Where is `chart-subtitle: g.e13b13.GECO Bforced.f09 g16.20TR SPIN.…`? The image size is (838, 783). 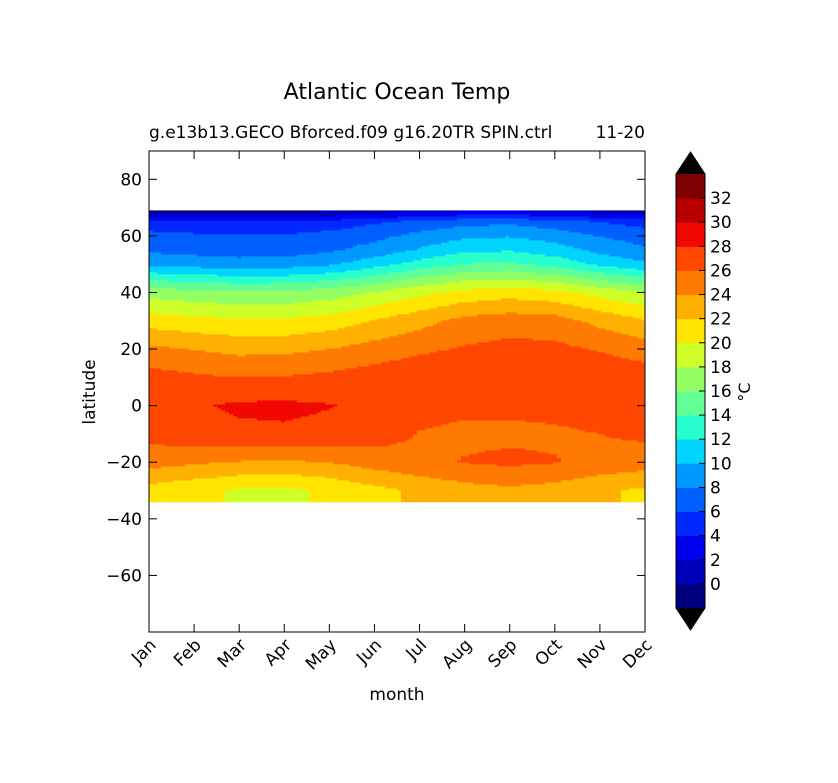 chart-subtitle: g.e13b13.GECO Bforced.f09 g16.20TR SPIN.… is located at coordinates (350, 133).